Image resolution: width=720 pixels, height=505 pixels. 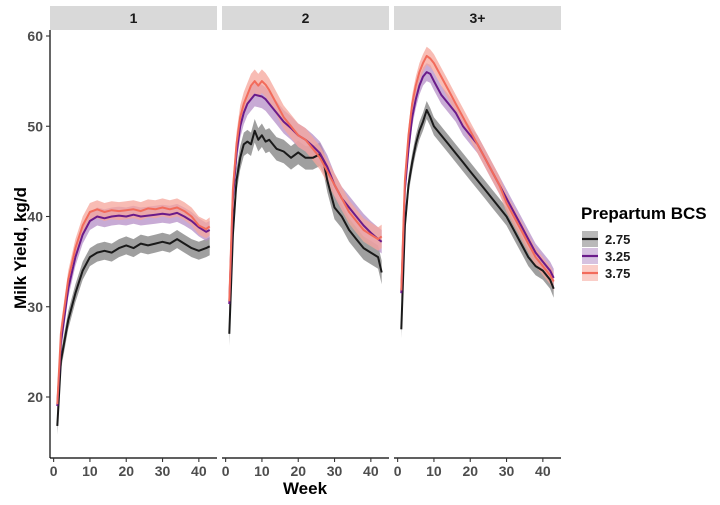 I want to click on panel-strip-label: 1, so click(x=134, y=18).